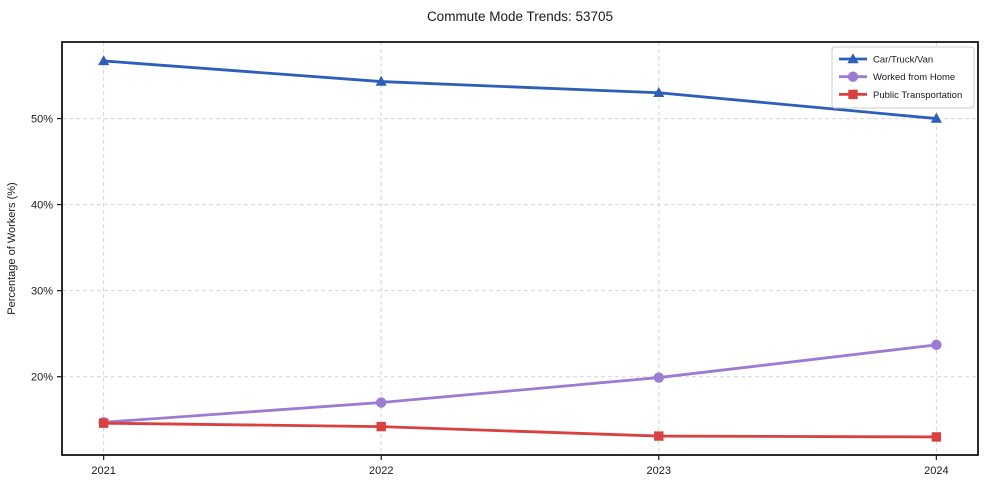 The height and width of the screenshot is (490, 990). I want to click on legend-square-marker, so click(853, 94).